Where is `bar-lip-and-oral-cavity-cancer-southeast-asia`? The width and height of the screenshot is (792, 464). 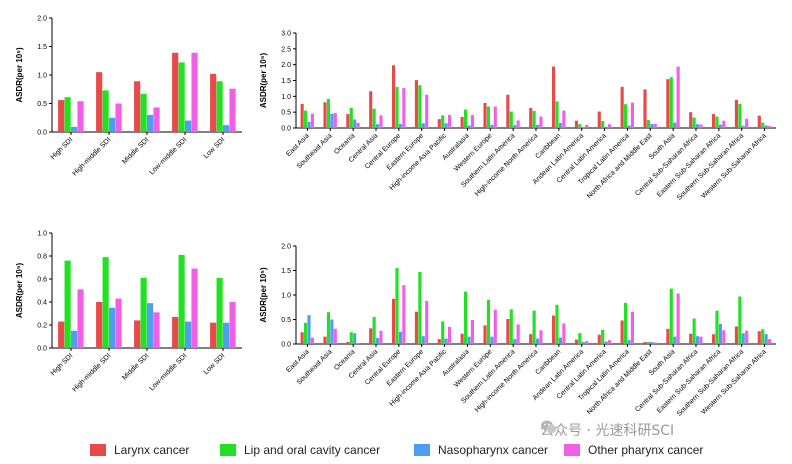 bar-lip-and-oral-cavity-cancer-southeast-asia is located at coordinates (328, 113).